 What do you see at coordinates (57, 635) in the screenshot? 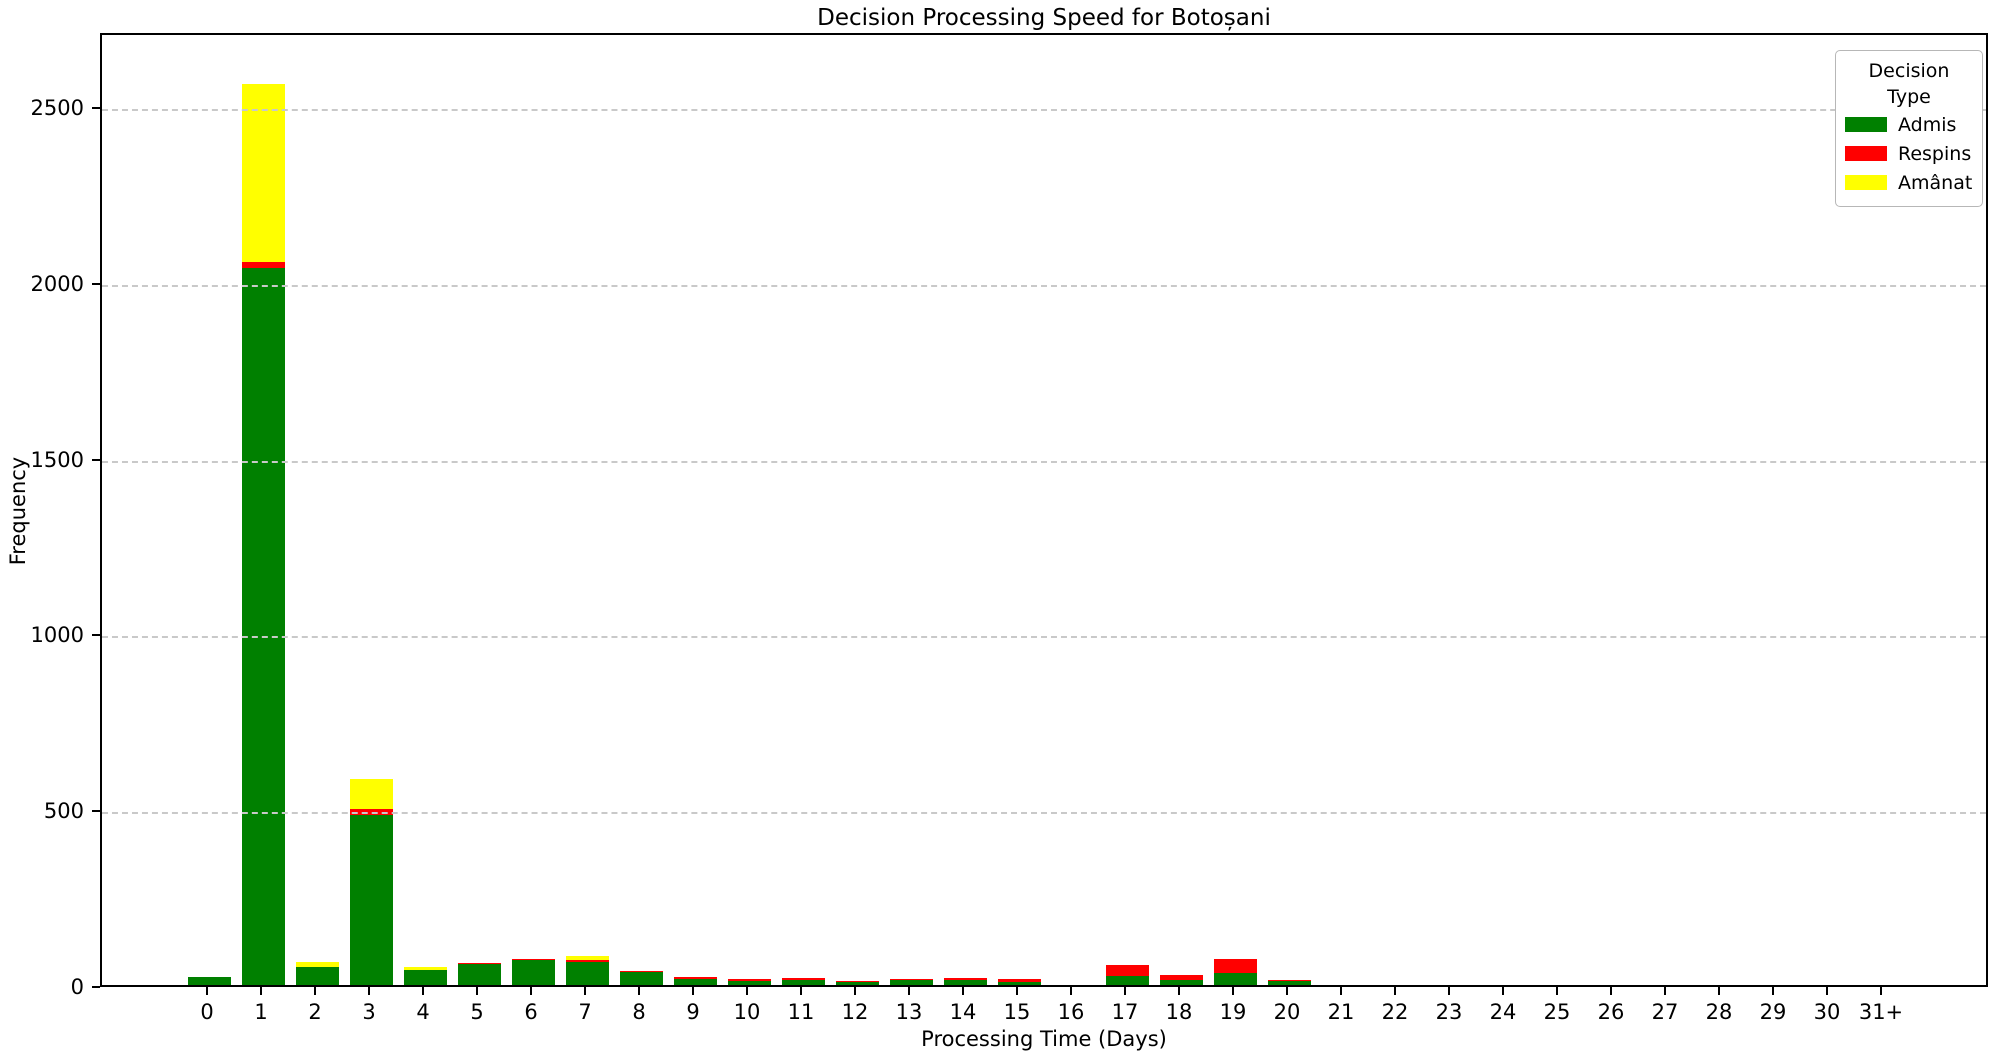
I see `y-tick-label: 1000` at bounding box center [57, 635].